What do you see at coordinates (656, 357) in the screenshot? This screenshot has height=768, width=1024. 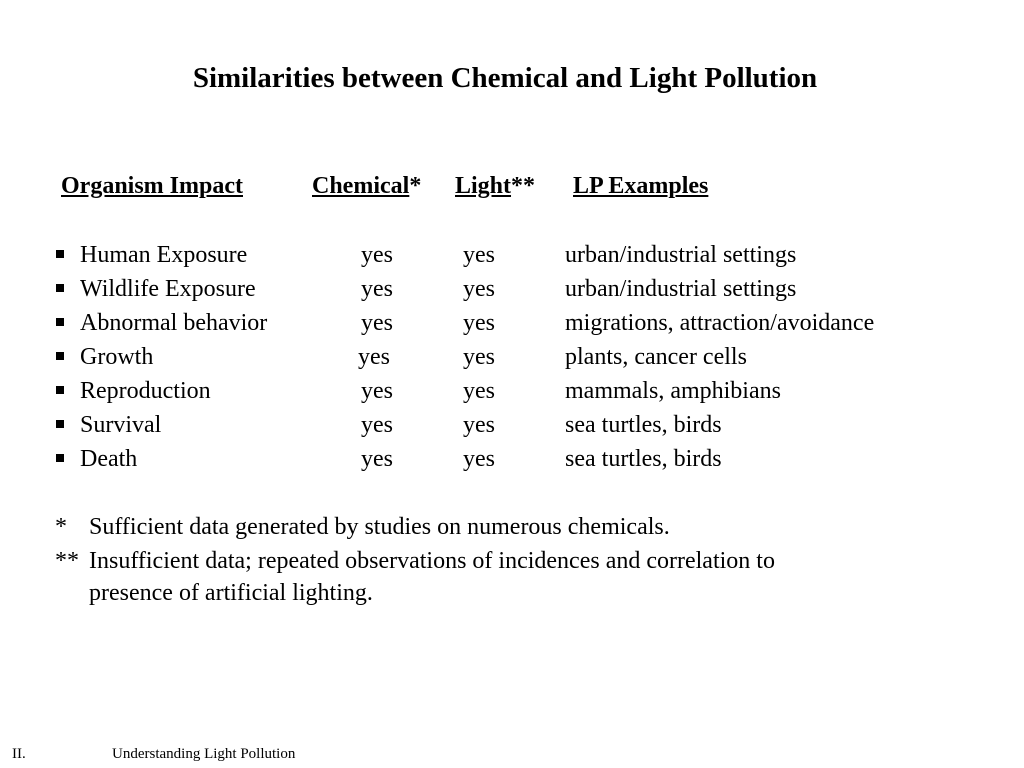 I see `row-examples: plants, cancer cells` at bounding box center [656, 357].